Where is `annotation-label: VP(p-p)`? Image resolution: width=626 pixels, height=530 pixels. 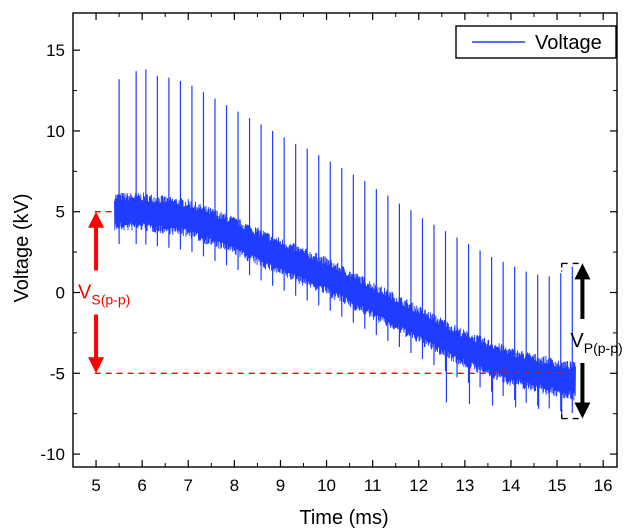 annotation-label: VP(p-p) is located at coordinates (596, 343).